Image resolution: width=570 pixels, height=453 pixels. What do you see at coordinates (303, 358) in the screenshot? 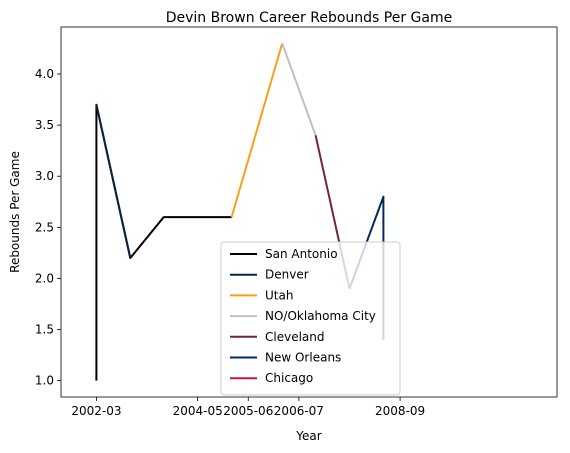
I see `legend-label-new-orleans: New Orleans` at bounding box center [303, 358].